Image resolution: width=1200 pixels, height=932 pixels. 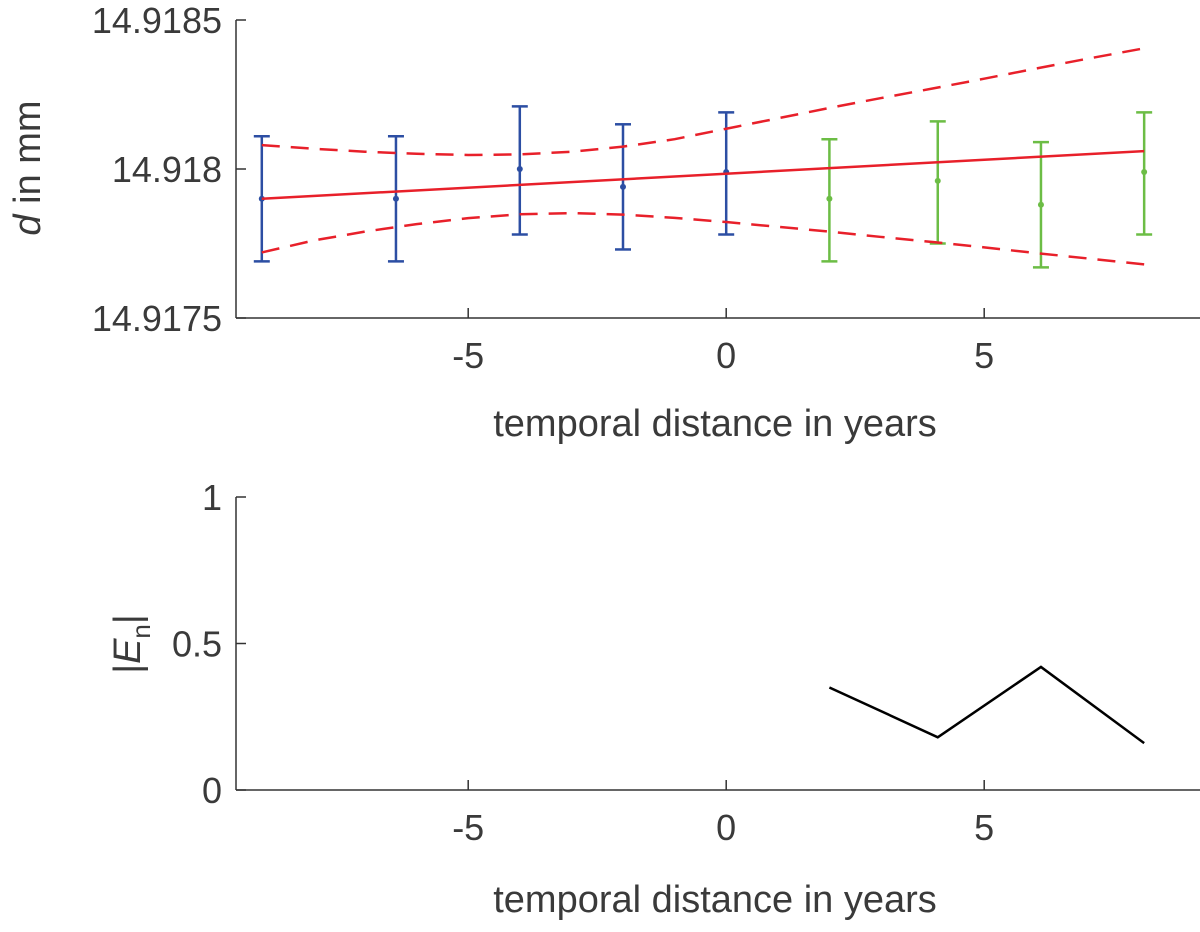 I want to click on top-y-tick-label: 14.918, so click(x=167, y=169).